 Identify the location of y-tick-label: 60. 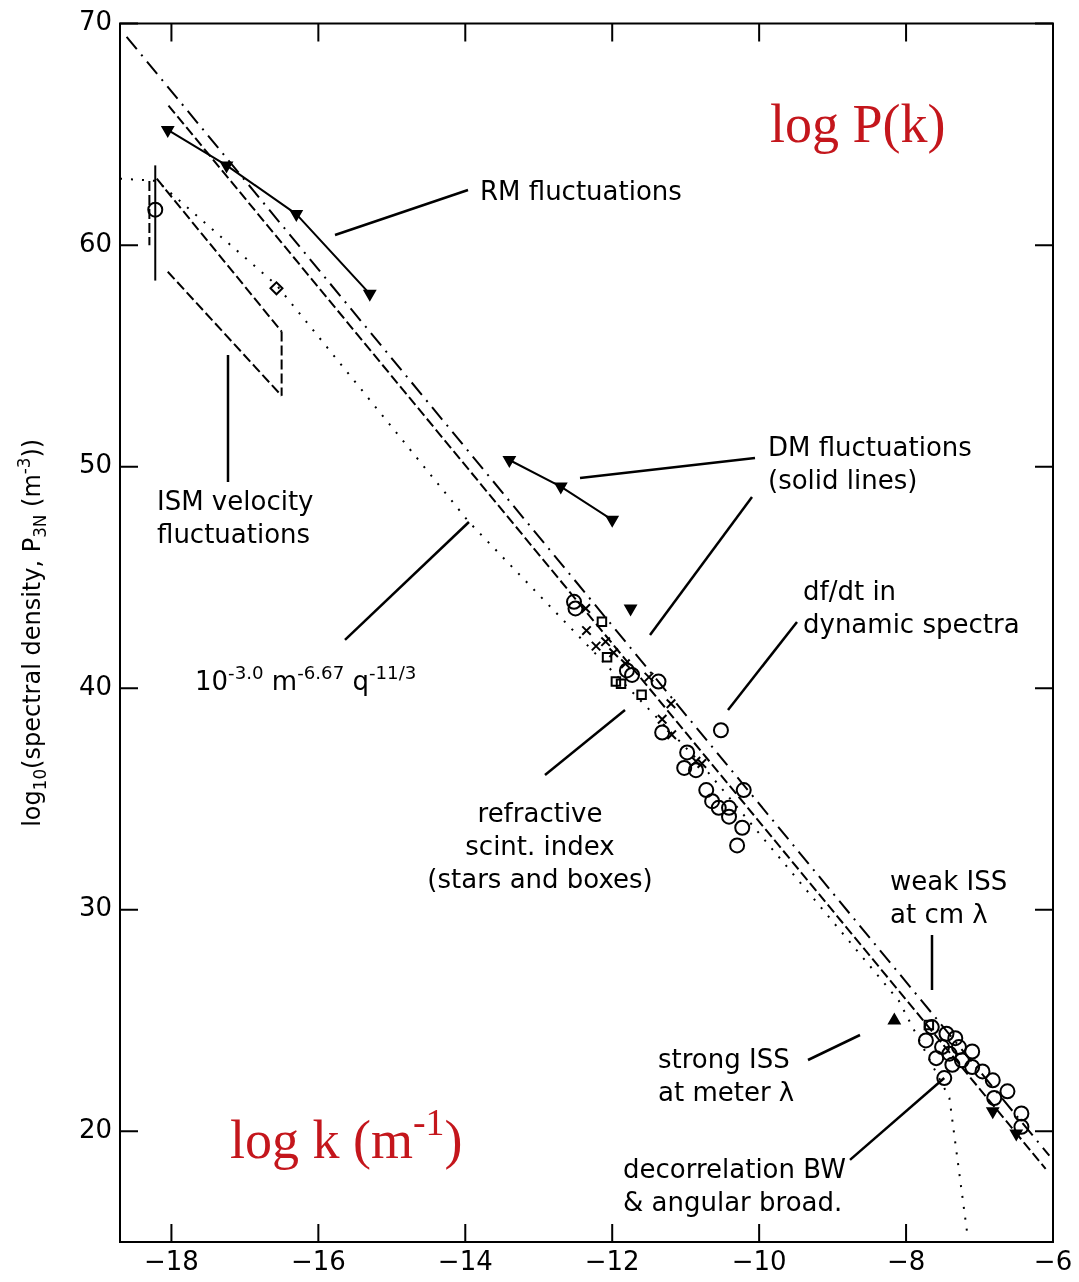
(95, 242).